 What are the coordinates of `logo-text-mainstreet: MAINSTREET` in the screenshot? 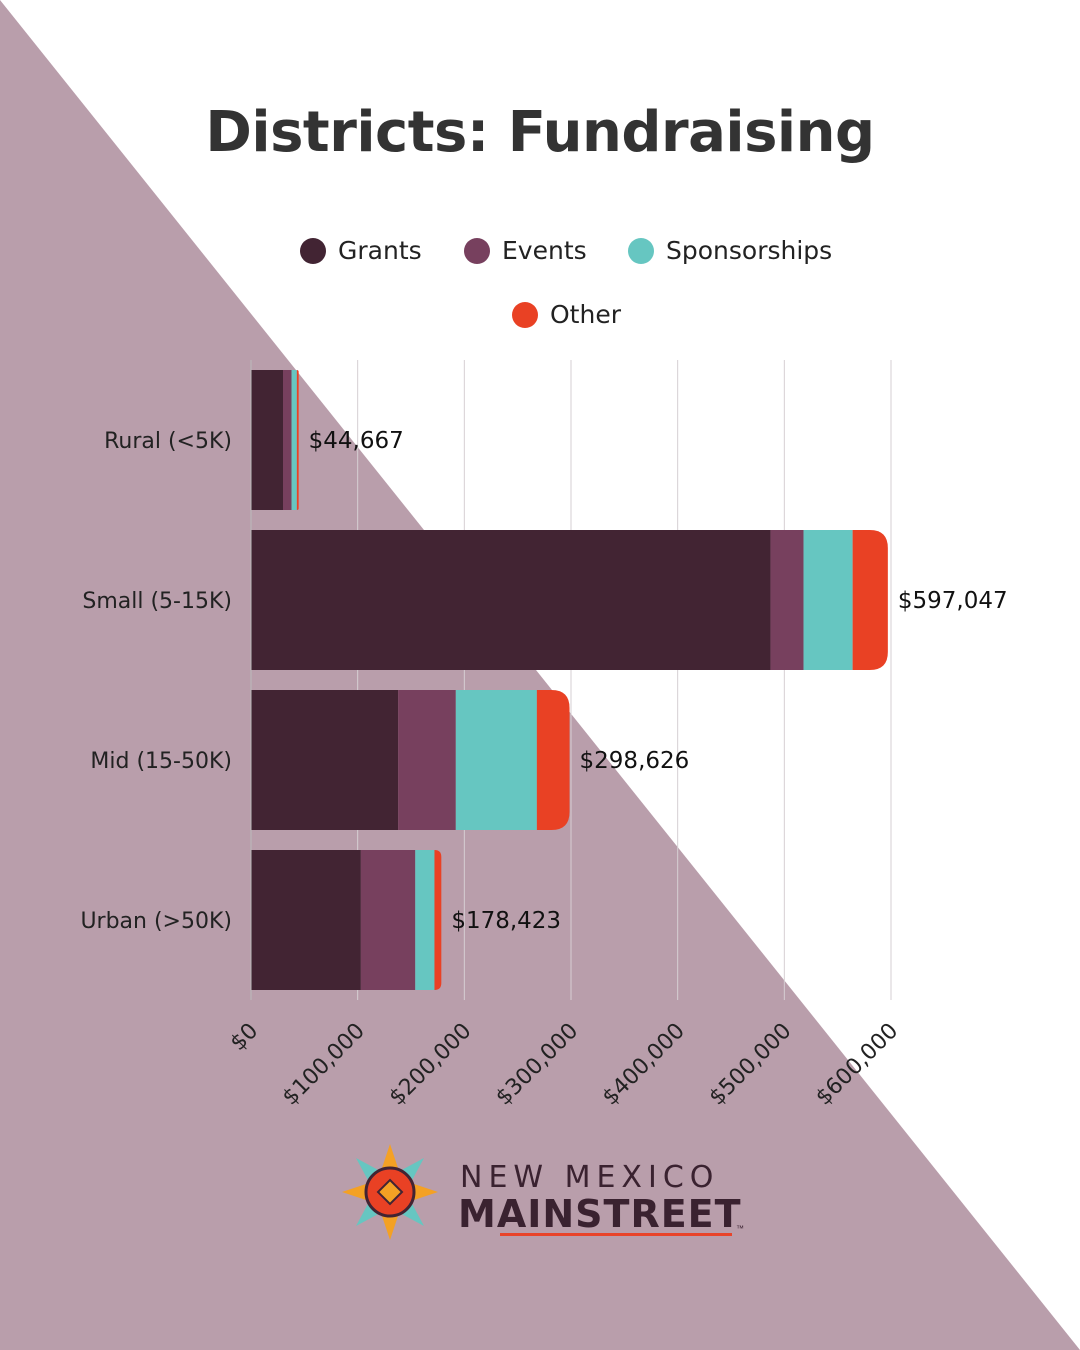 It's located at (600, 1214).